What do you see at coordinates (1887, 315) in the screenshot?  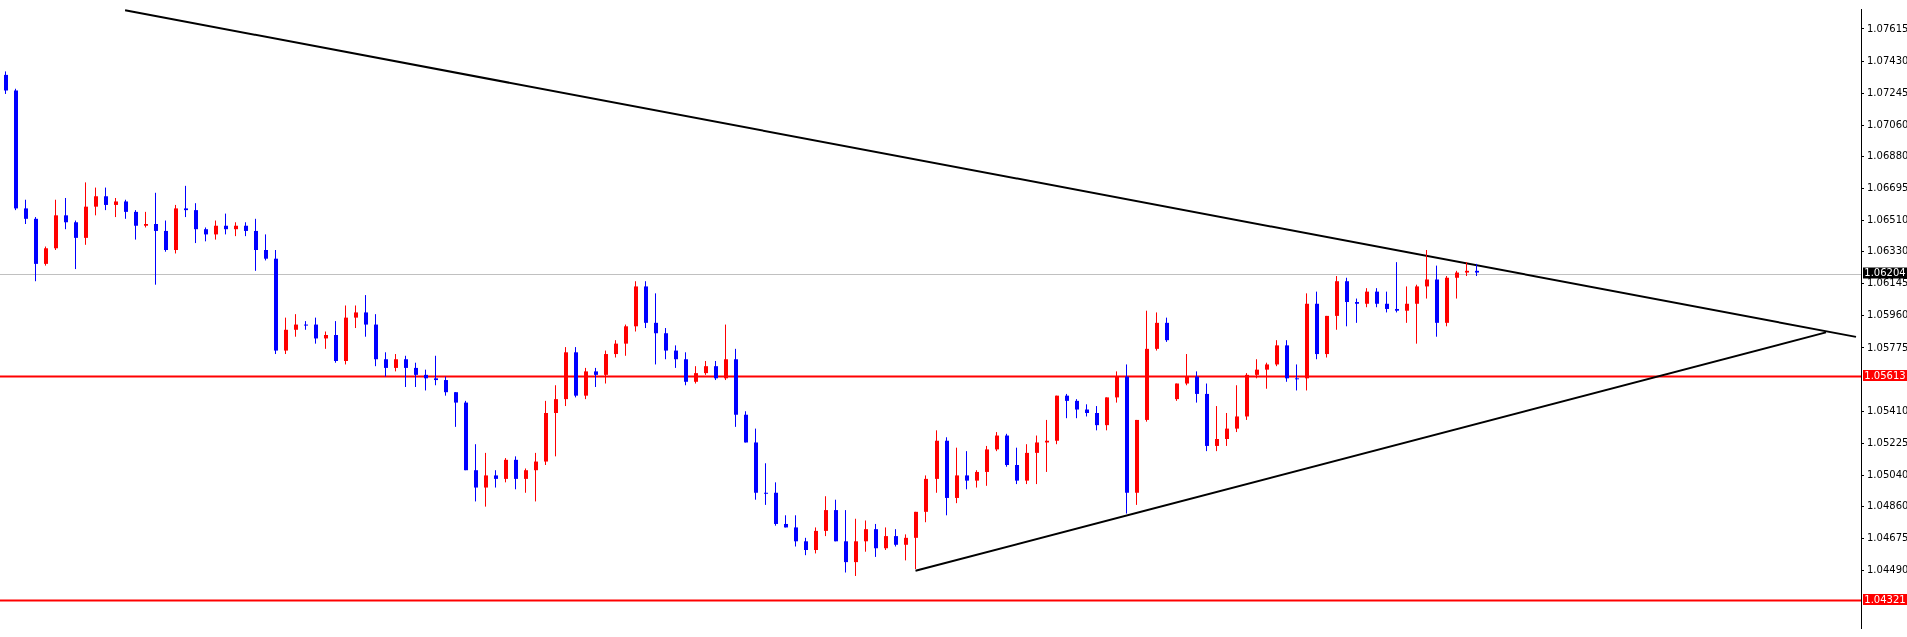 I see `y-tick-label: 1.05960` at bounding box center [1887, 315].